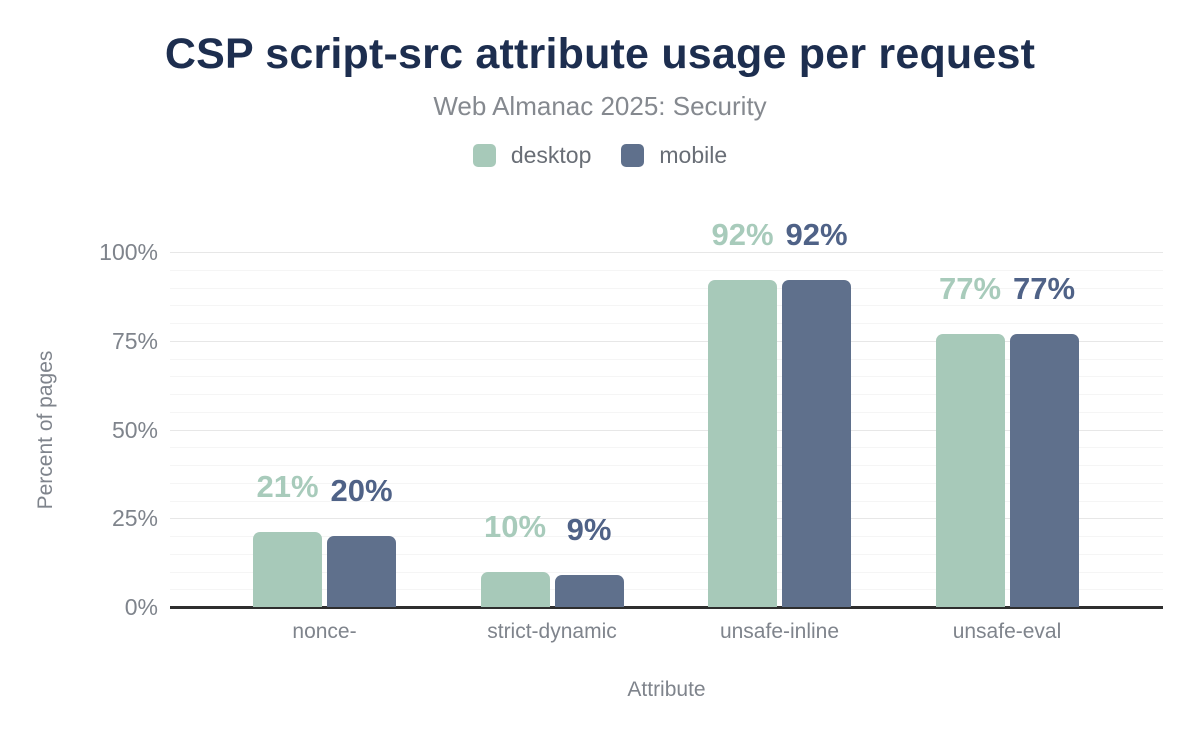 The image size is (1200, 742). Describe the element at coordinates (1044, 470) in the screenshot. I see `bar-mobile-unsafe-eval` at that location.